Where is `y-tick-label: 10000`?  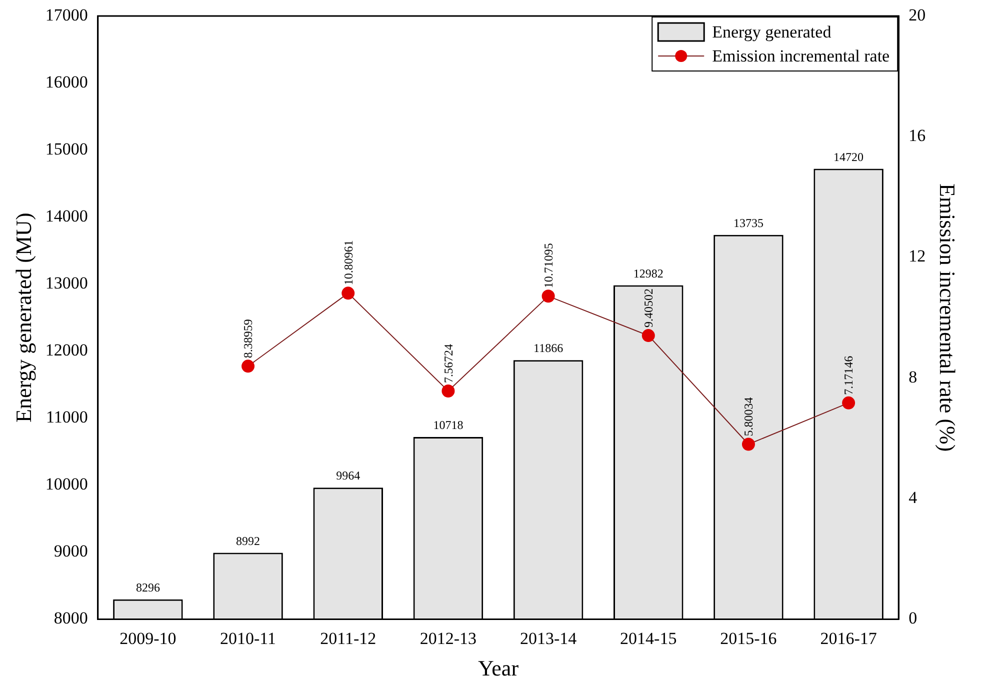 y-tick-label: 10000 is located at coordinates (66, 484).